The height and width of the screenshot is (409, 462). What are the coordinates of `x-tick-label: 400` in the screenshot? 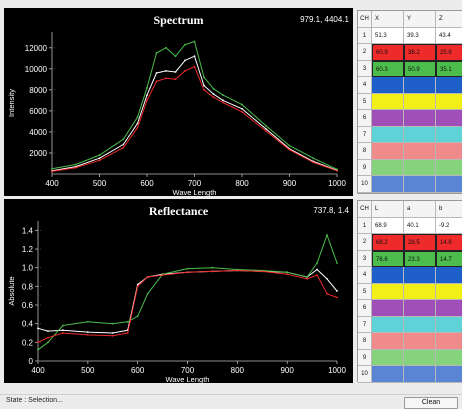 It's located at (52, 183).